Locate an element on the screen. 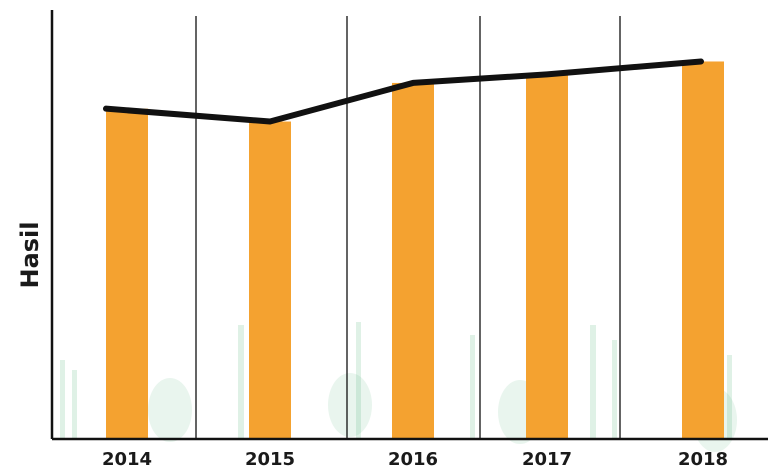 The width and height of the screenshot is (768, 470). x-tick-label-2015: 2015 is located at coordinates (270, 459).